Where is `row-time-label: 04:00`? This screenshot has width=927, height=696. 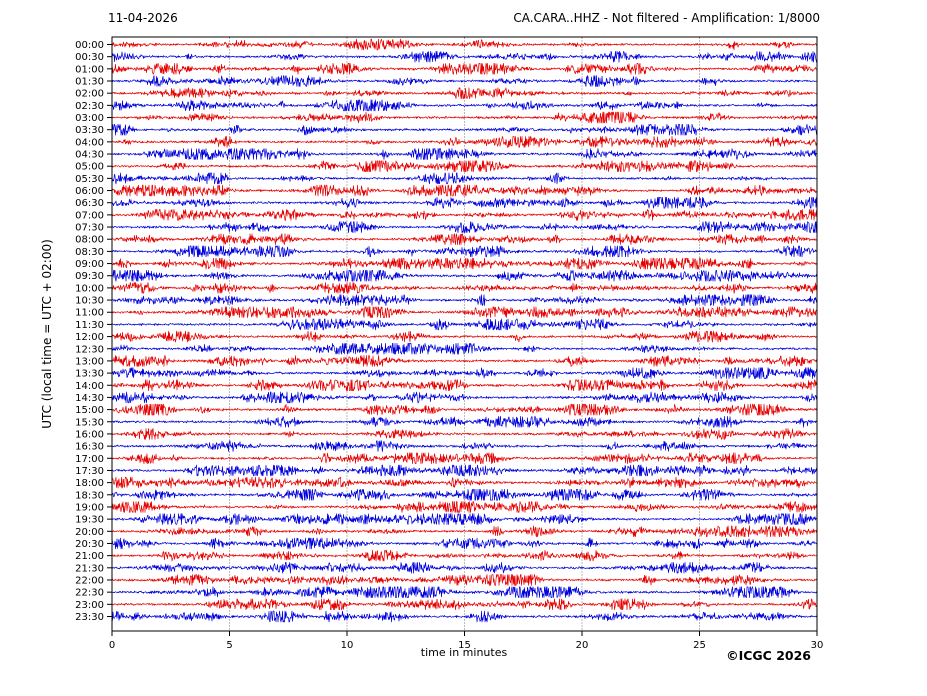
row-time-label: 04:00 is located at coordinates (89, 142).